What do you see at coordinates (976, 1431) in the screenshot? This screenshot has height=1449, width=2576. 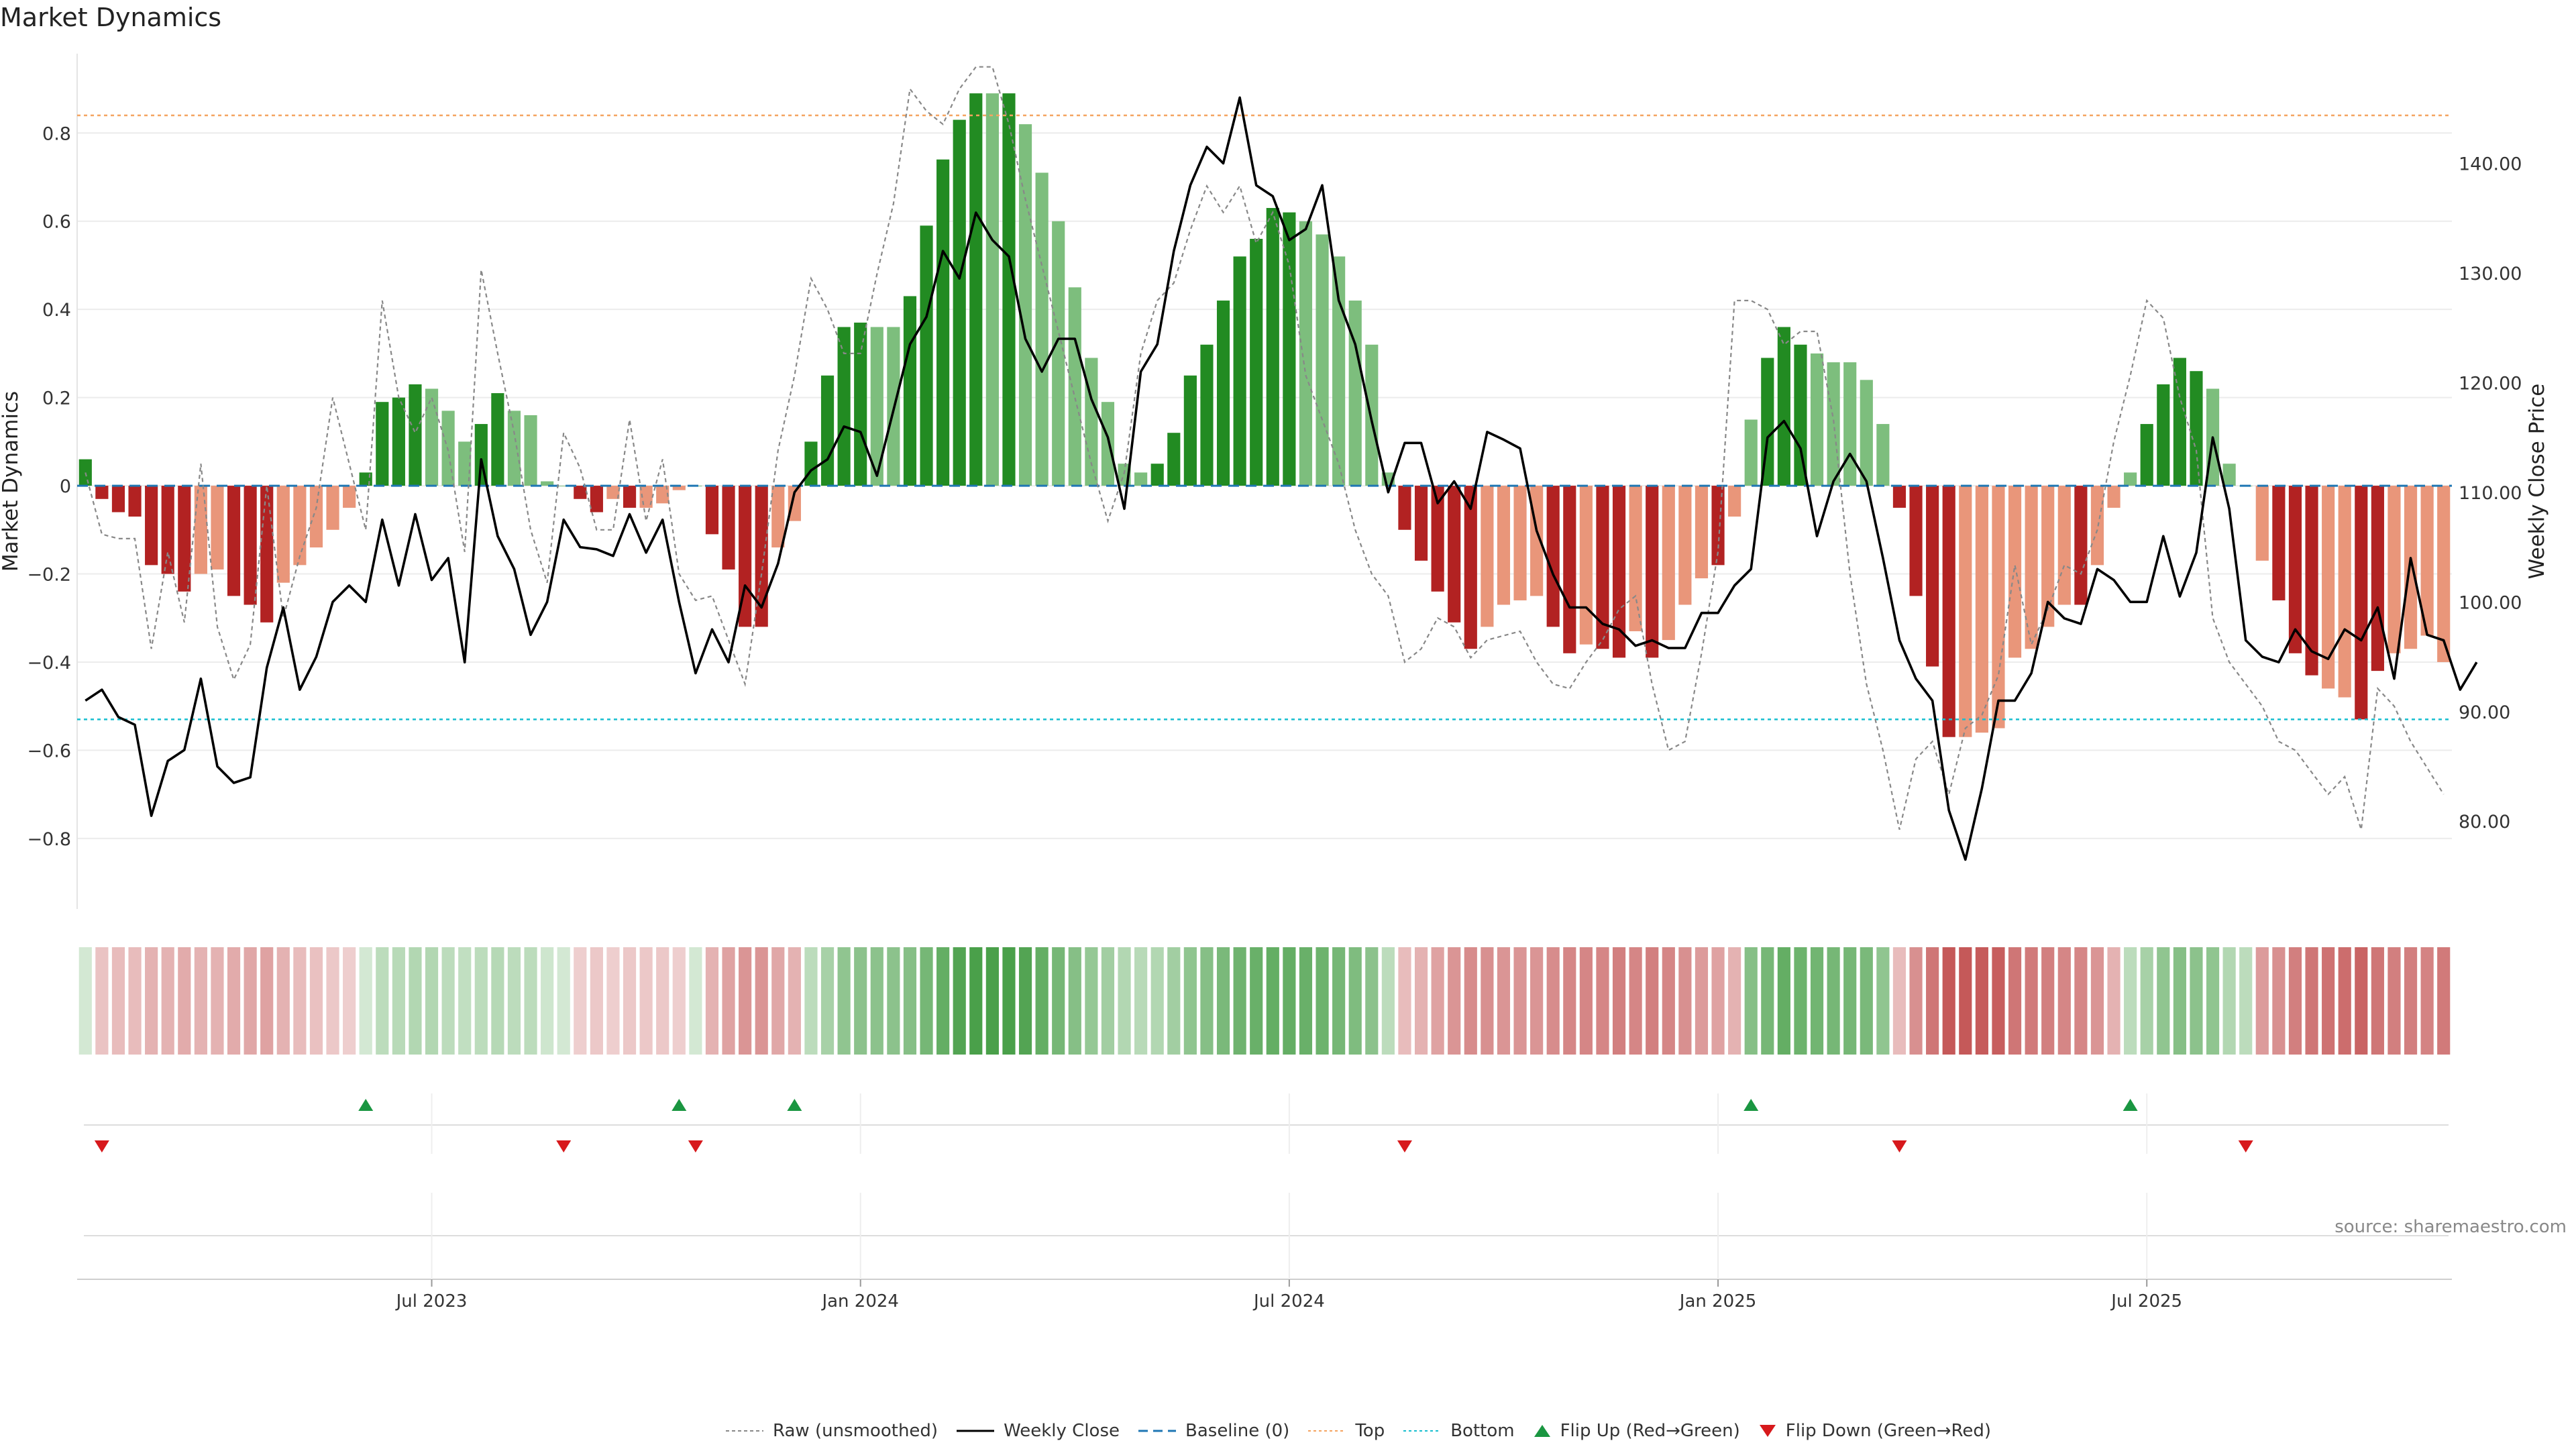 I see `legend-close-swatch` at bounding box center [976, 1431].